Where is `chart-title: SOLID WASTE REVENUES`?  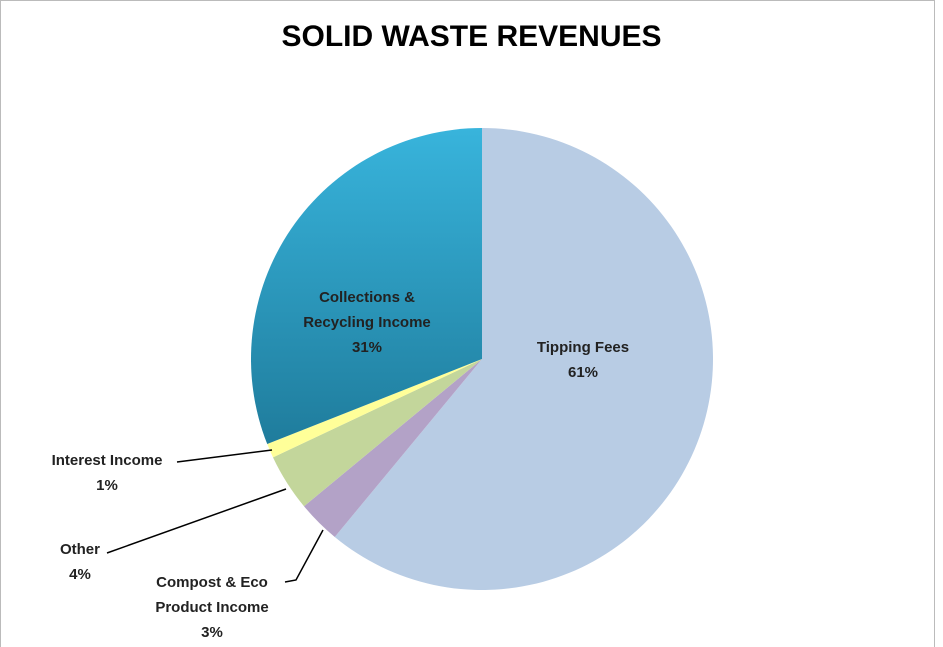 chart-title: SOLID WASTE REVENUES is located at coordinates (471, 36).